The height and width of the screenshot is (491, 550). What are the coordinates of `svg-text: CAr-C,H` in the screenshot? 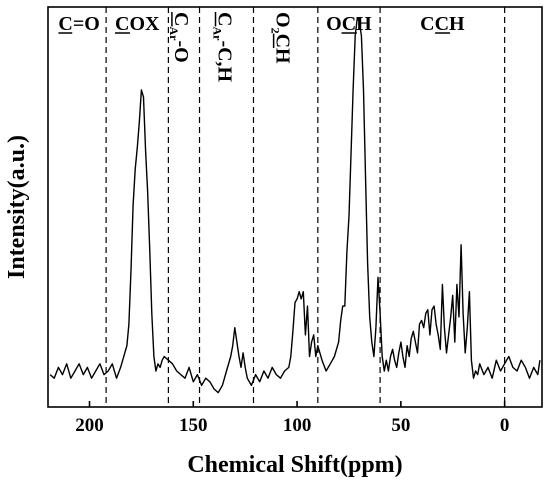 It's located at (223, 47).